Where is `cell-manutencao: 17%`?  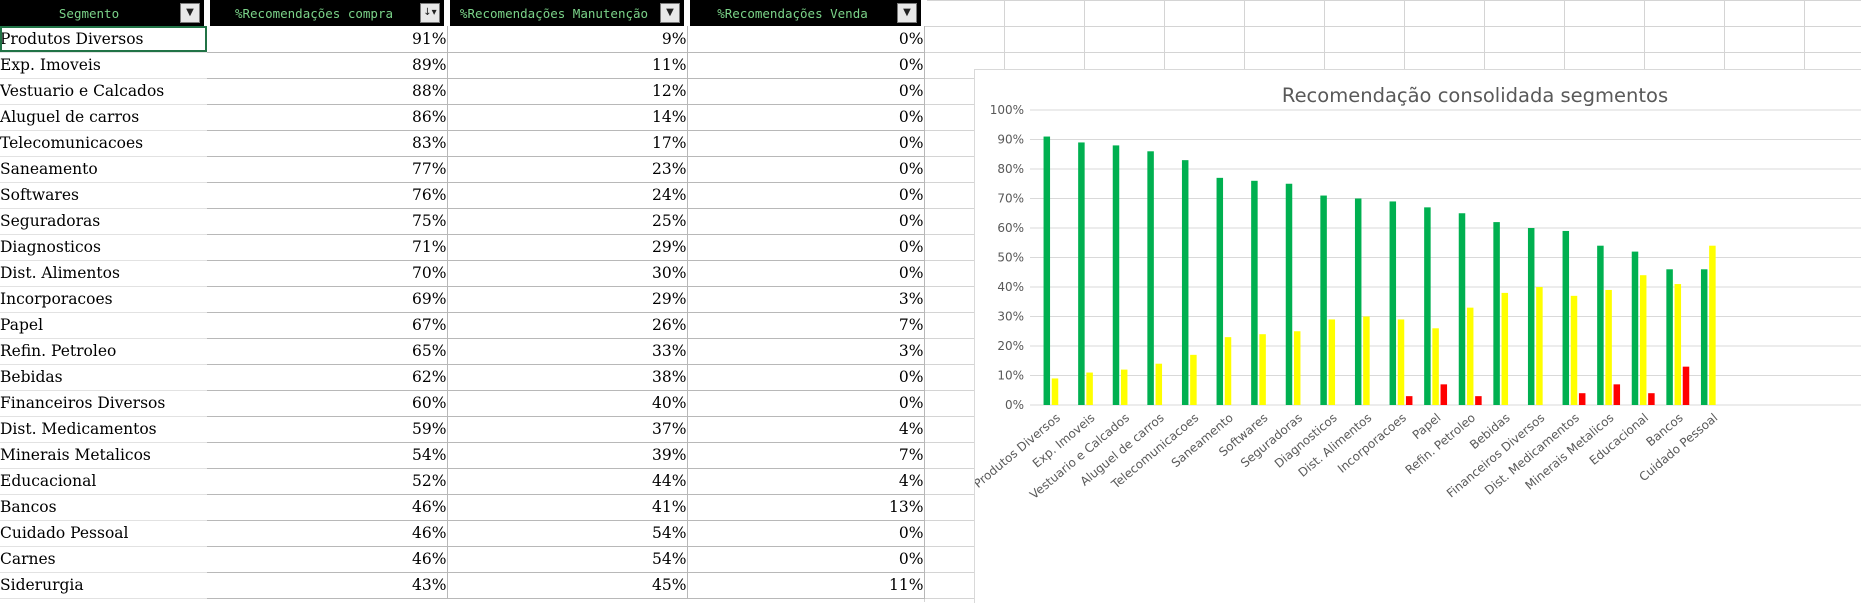 cell-manutencao: 17% is located at coordinates (567, 143).